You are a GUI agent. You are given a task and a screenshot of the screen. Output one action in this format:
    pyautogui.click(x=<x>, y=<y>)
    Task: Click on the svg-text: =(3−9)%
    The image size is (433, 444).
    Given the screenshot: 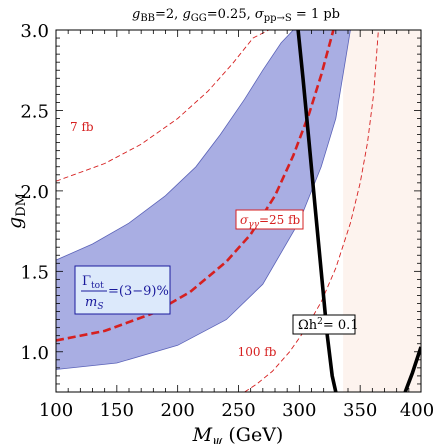 What is the action you would take?
    pyautogui.click(x=138, y=291)
    